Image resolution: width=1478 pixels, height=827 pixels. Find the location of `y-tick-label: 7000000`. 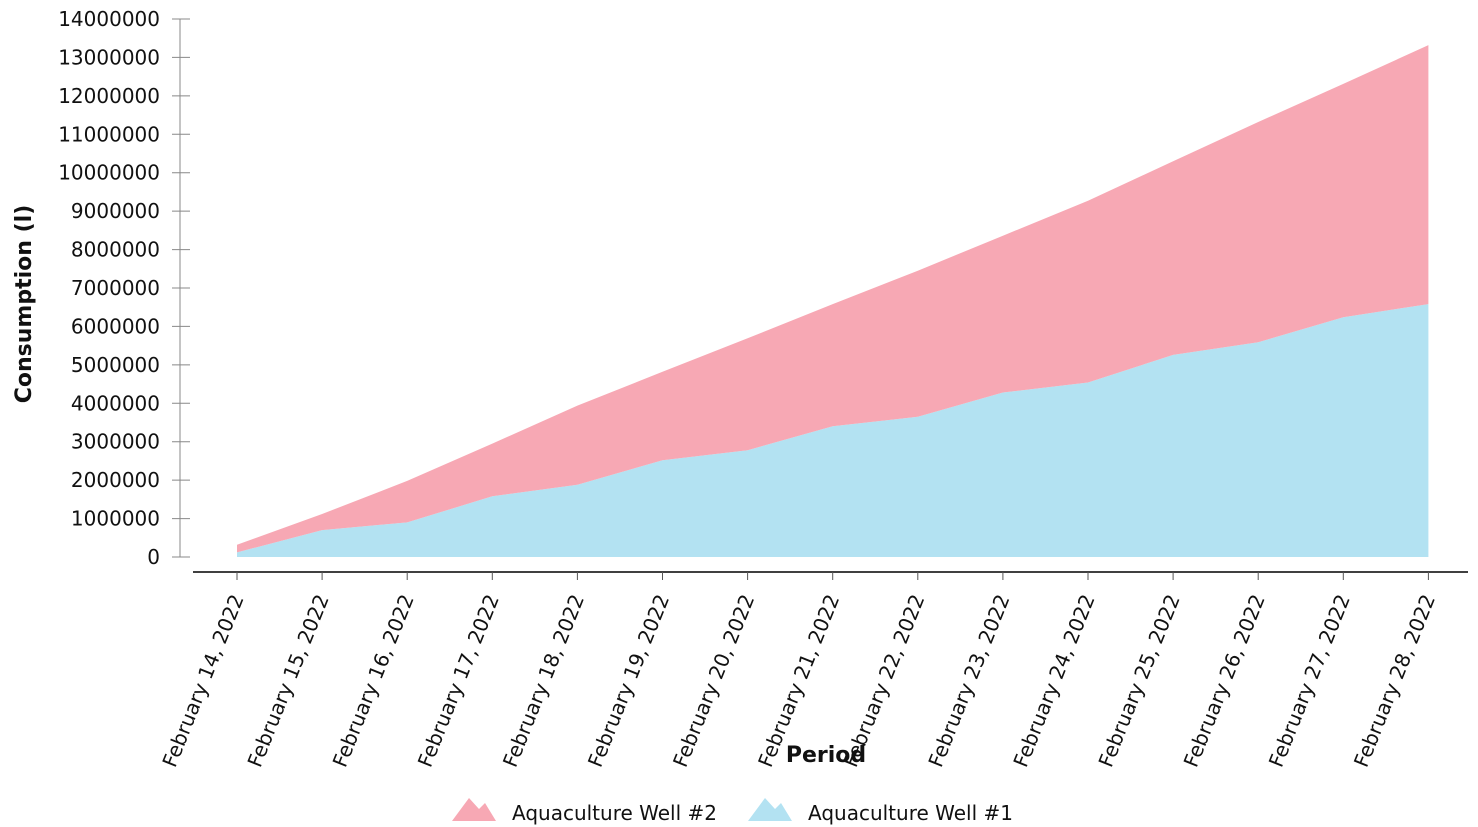

y-tick-label: 7000000 is located at coordinates (115, 288).